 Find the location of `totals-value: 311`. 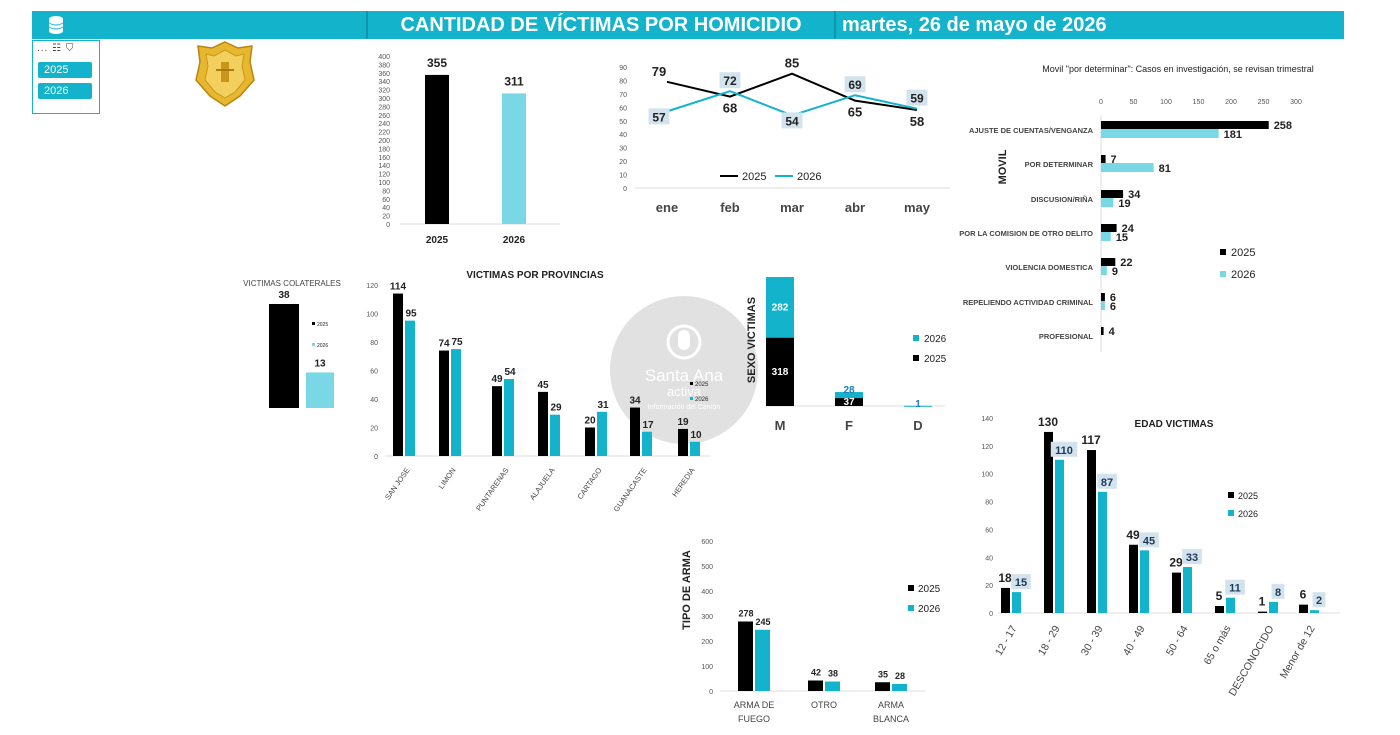

totals-value: 311 is located at coordinates (514, 81).